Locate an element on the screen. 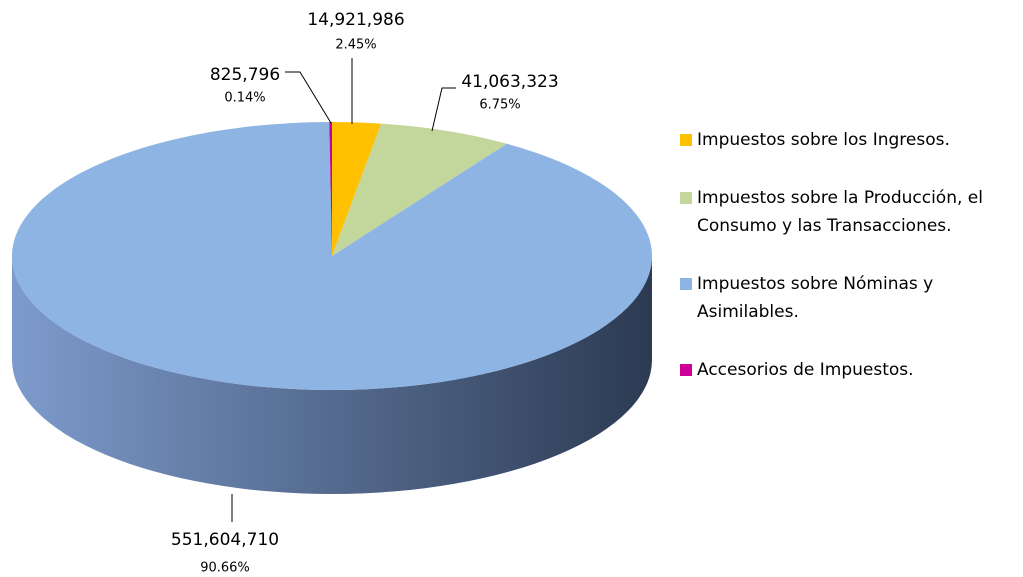  percent-label: 2.45% is located at coordinates (355, 45).